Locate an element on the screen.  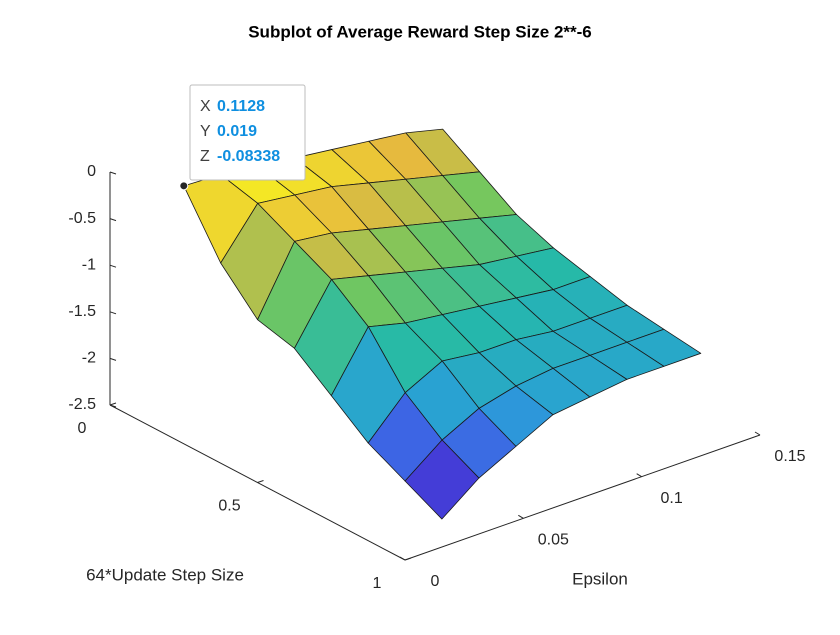
z-tick-label: -1.5 is located at coordinates (82, 311).